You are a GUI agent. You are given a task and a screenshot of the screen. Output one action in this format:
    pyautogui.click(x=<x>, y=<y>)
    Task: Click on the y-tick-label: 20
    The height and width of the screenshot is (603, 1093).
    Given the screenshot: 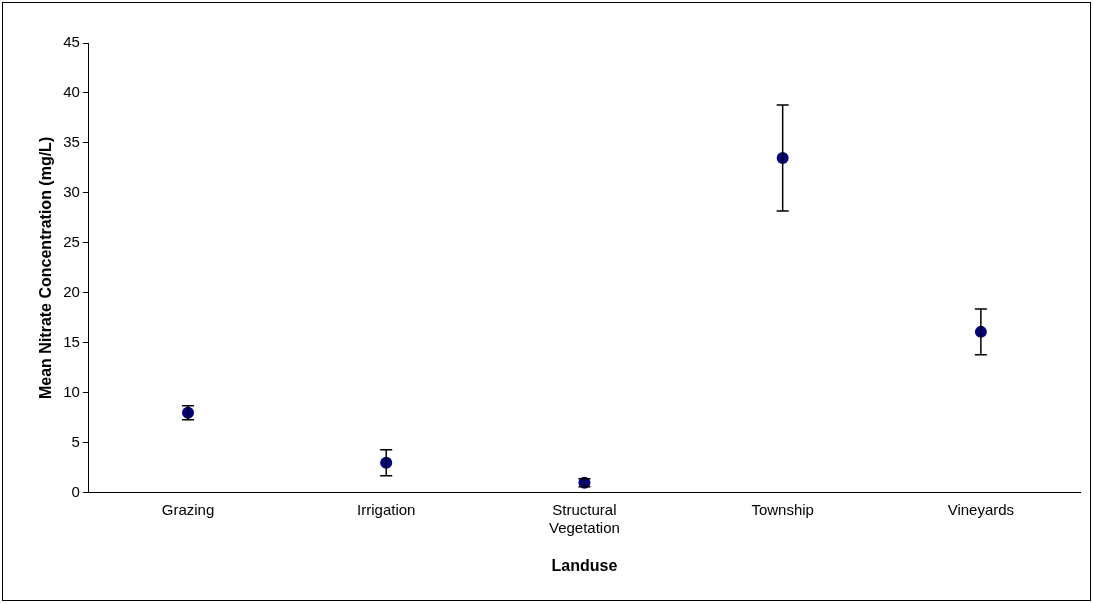 What is the action you would take?
    pyautogui.click(x=71, y=292)
    